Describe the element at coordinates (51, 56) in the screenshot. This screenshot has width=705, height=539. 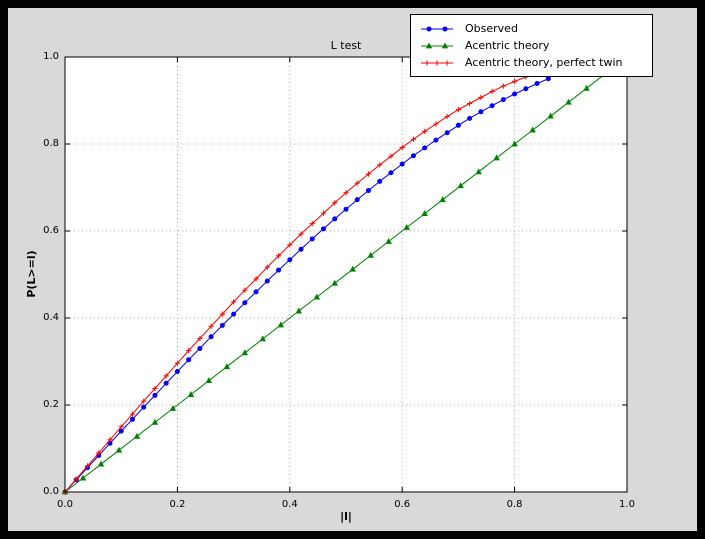
I see `y-tick-label: 1.0` at that location.